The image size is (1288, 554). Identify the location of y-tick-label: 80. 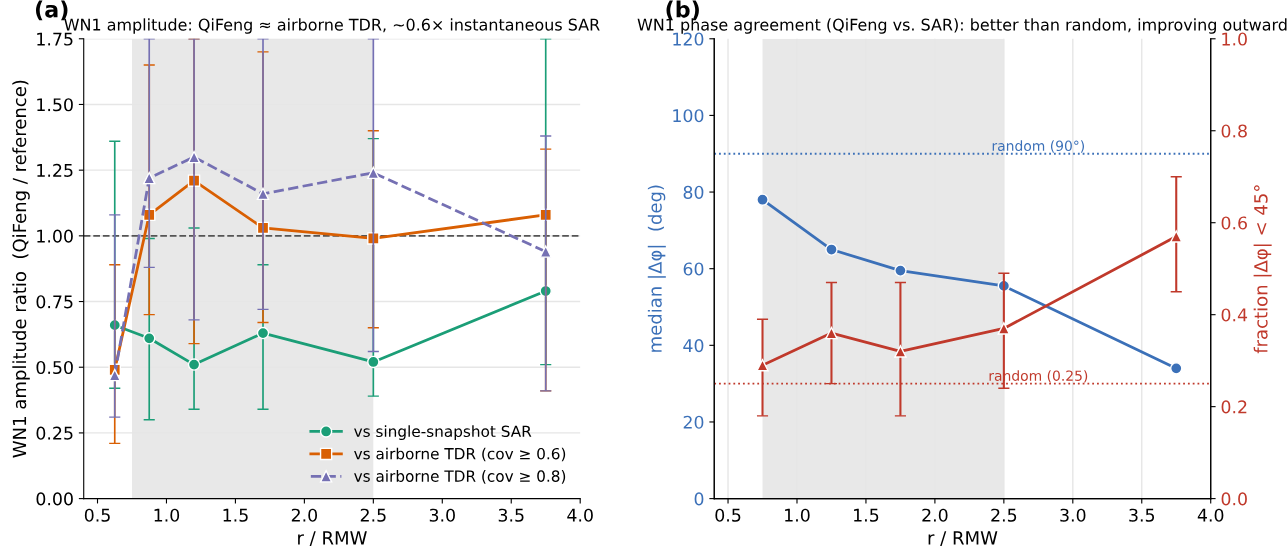
(693, 192).